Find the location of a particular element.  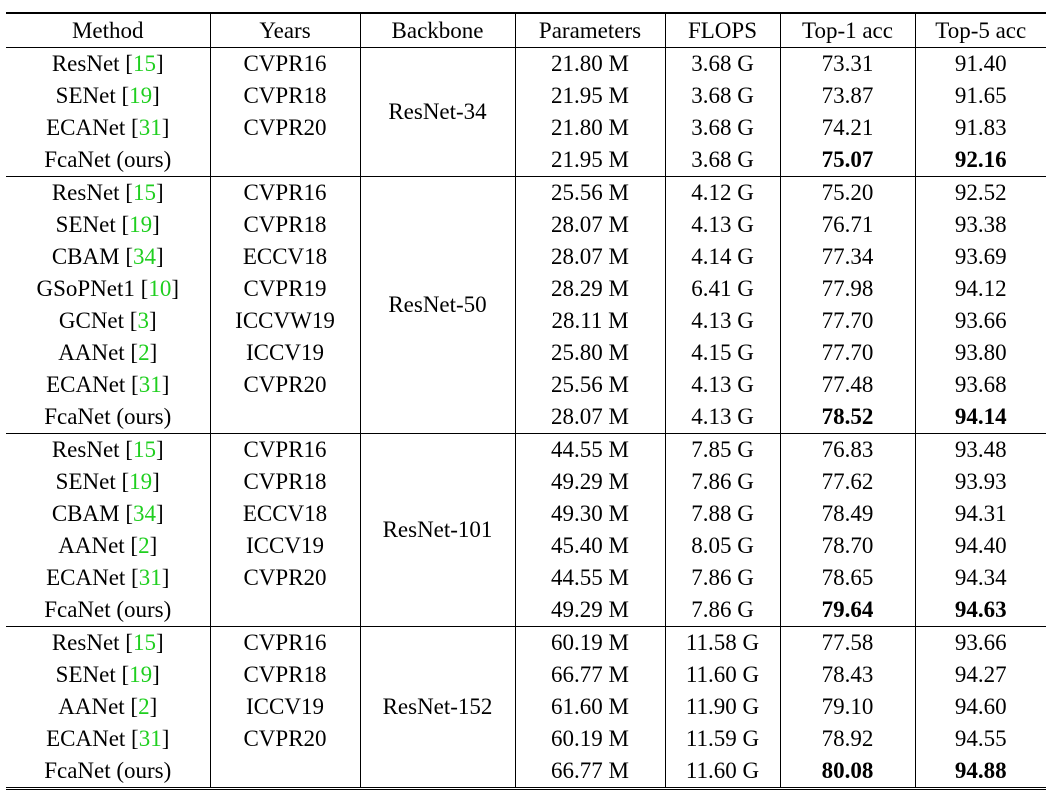

citation: 19 is located at coordinates (141, 481).